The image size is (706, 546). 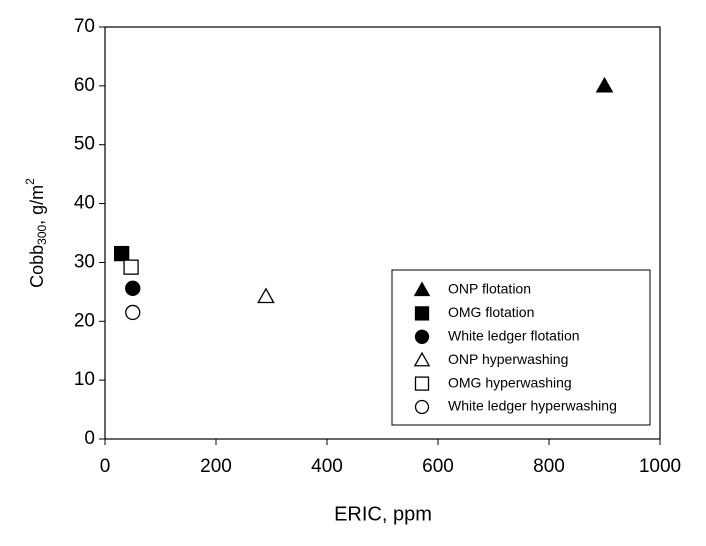 What do you see at coordinates (549, 466) in the screenshot?
I see `x-tick-label: 800` at bounding box center [549, 466].